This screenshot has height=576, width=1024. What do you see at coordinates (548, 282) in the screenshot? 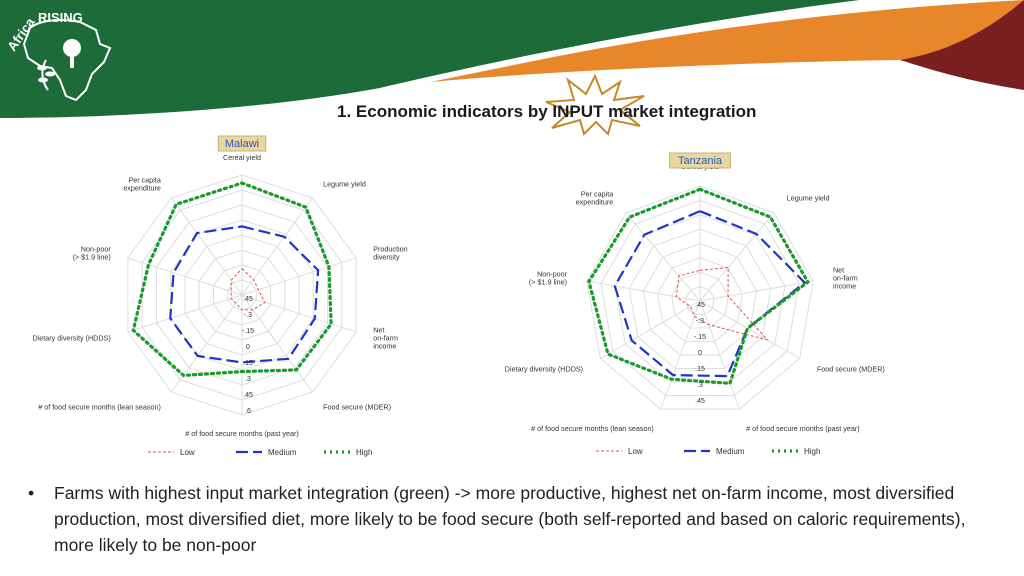
I see `tanzania-axis-label: (> $1.9 line)` at bounding box center [548, 282].